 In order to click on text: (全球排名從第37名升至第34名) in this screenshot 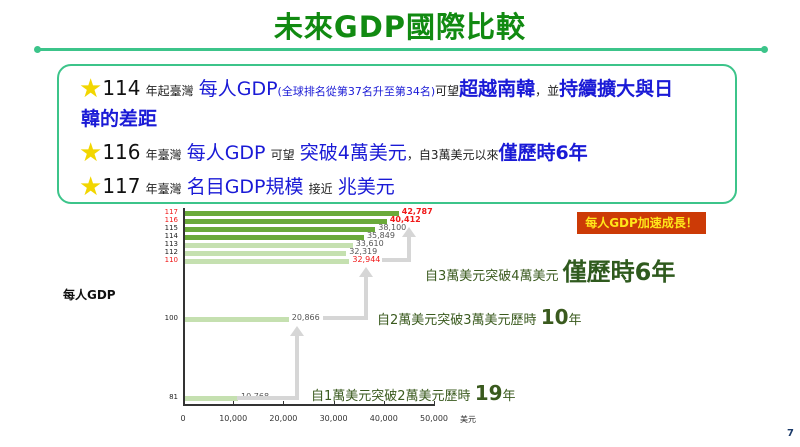, I will do `click(356, 91)`.